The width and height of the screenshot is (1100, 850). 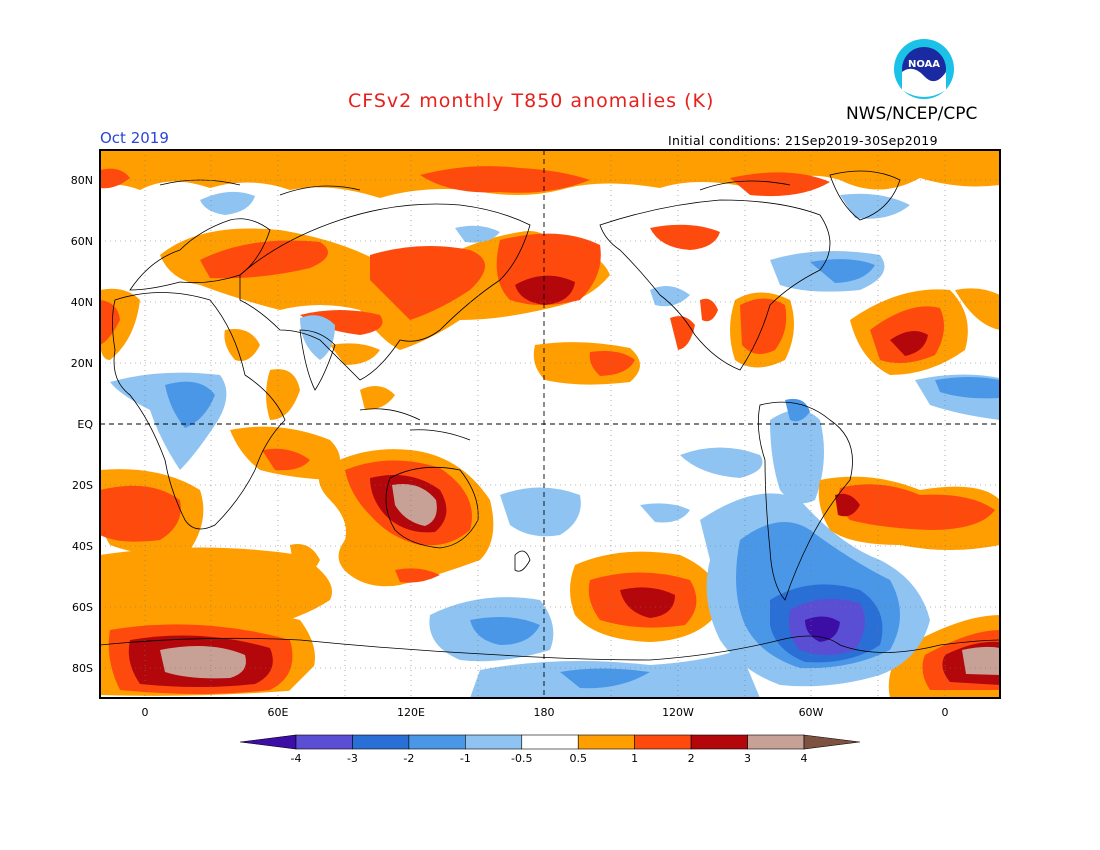 I want to click on organization-label: NWS/NCEP/CPC, so click(x=912, y=114).